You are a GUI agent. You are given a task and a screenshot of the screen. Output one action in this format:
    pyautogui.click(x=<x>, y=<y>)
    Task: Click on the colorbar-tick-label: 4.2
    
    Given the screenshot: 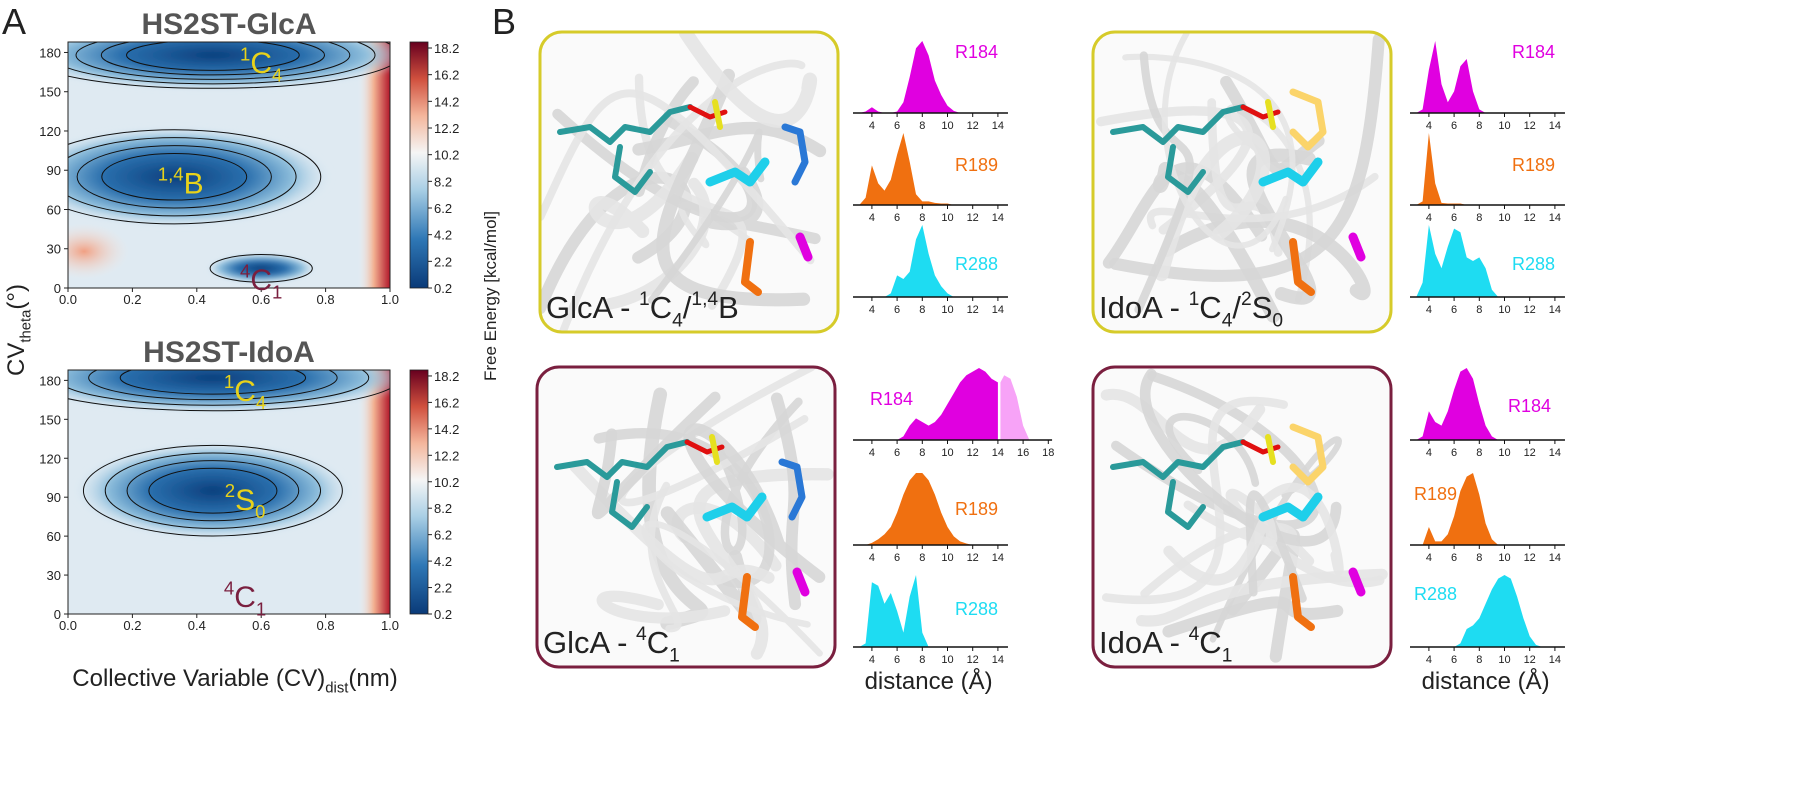 What is the action you would take?
    pyautogui.click(x=443, y=561)
    